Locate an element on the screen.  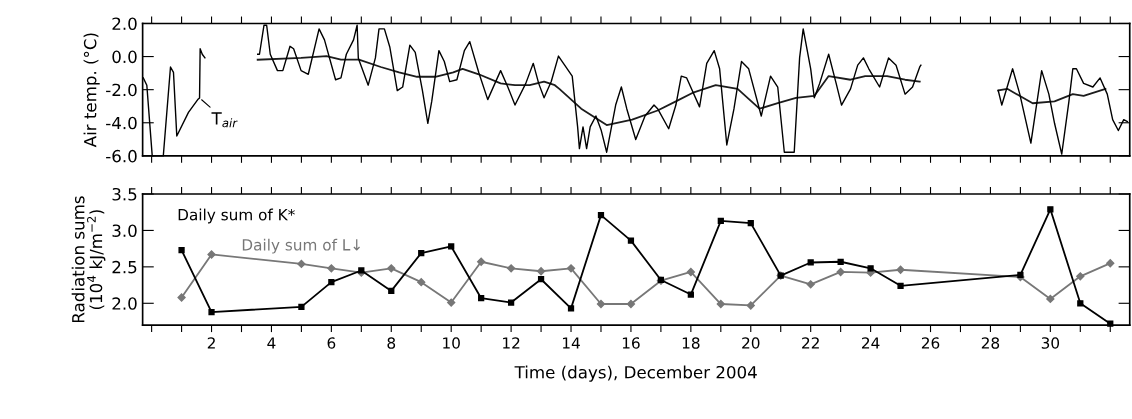
y-tick-label: -4.0 is located at coordinates (121, 123).